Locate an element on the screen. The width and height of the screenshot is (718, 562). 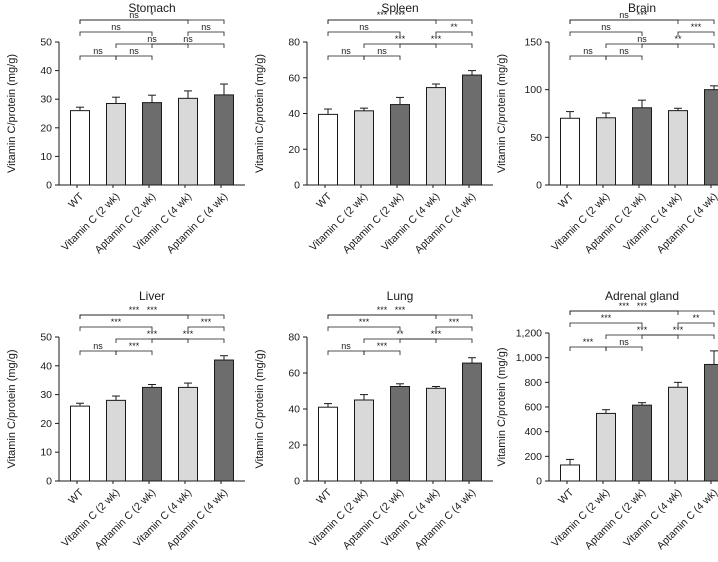
significance-label: * is located at coordinates (152, 15).